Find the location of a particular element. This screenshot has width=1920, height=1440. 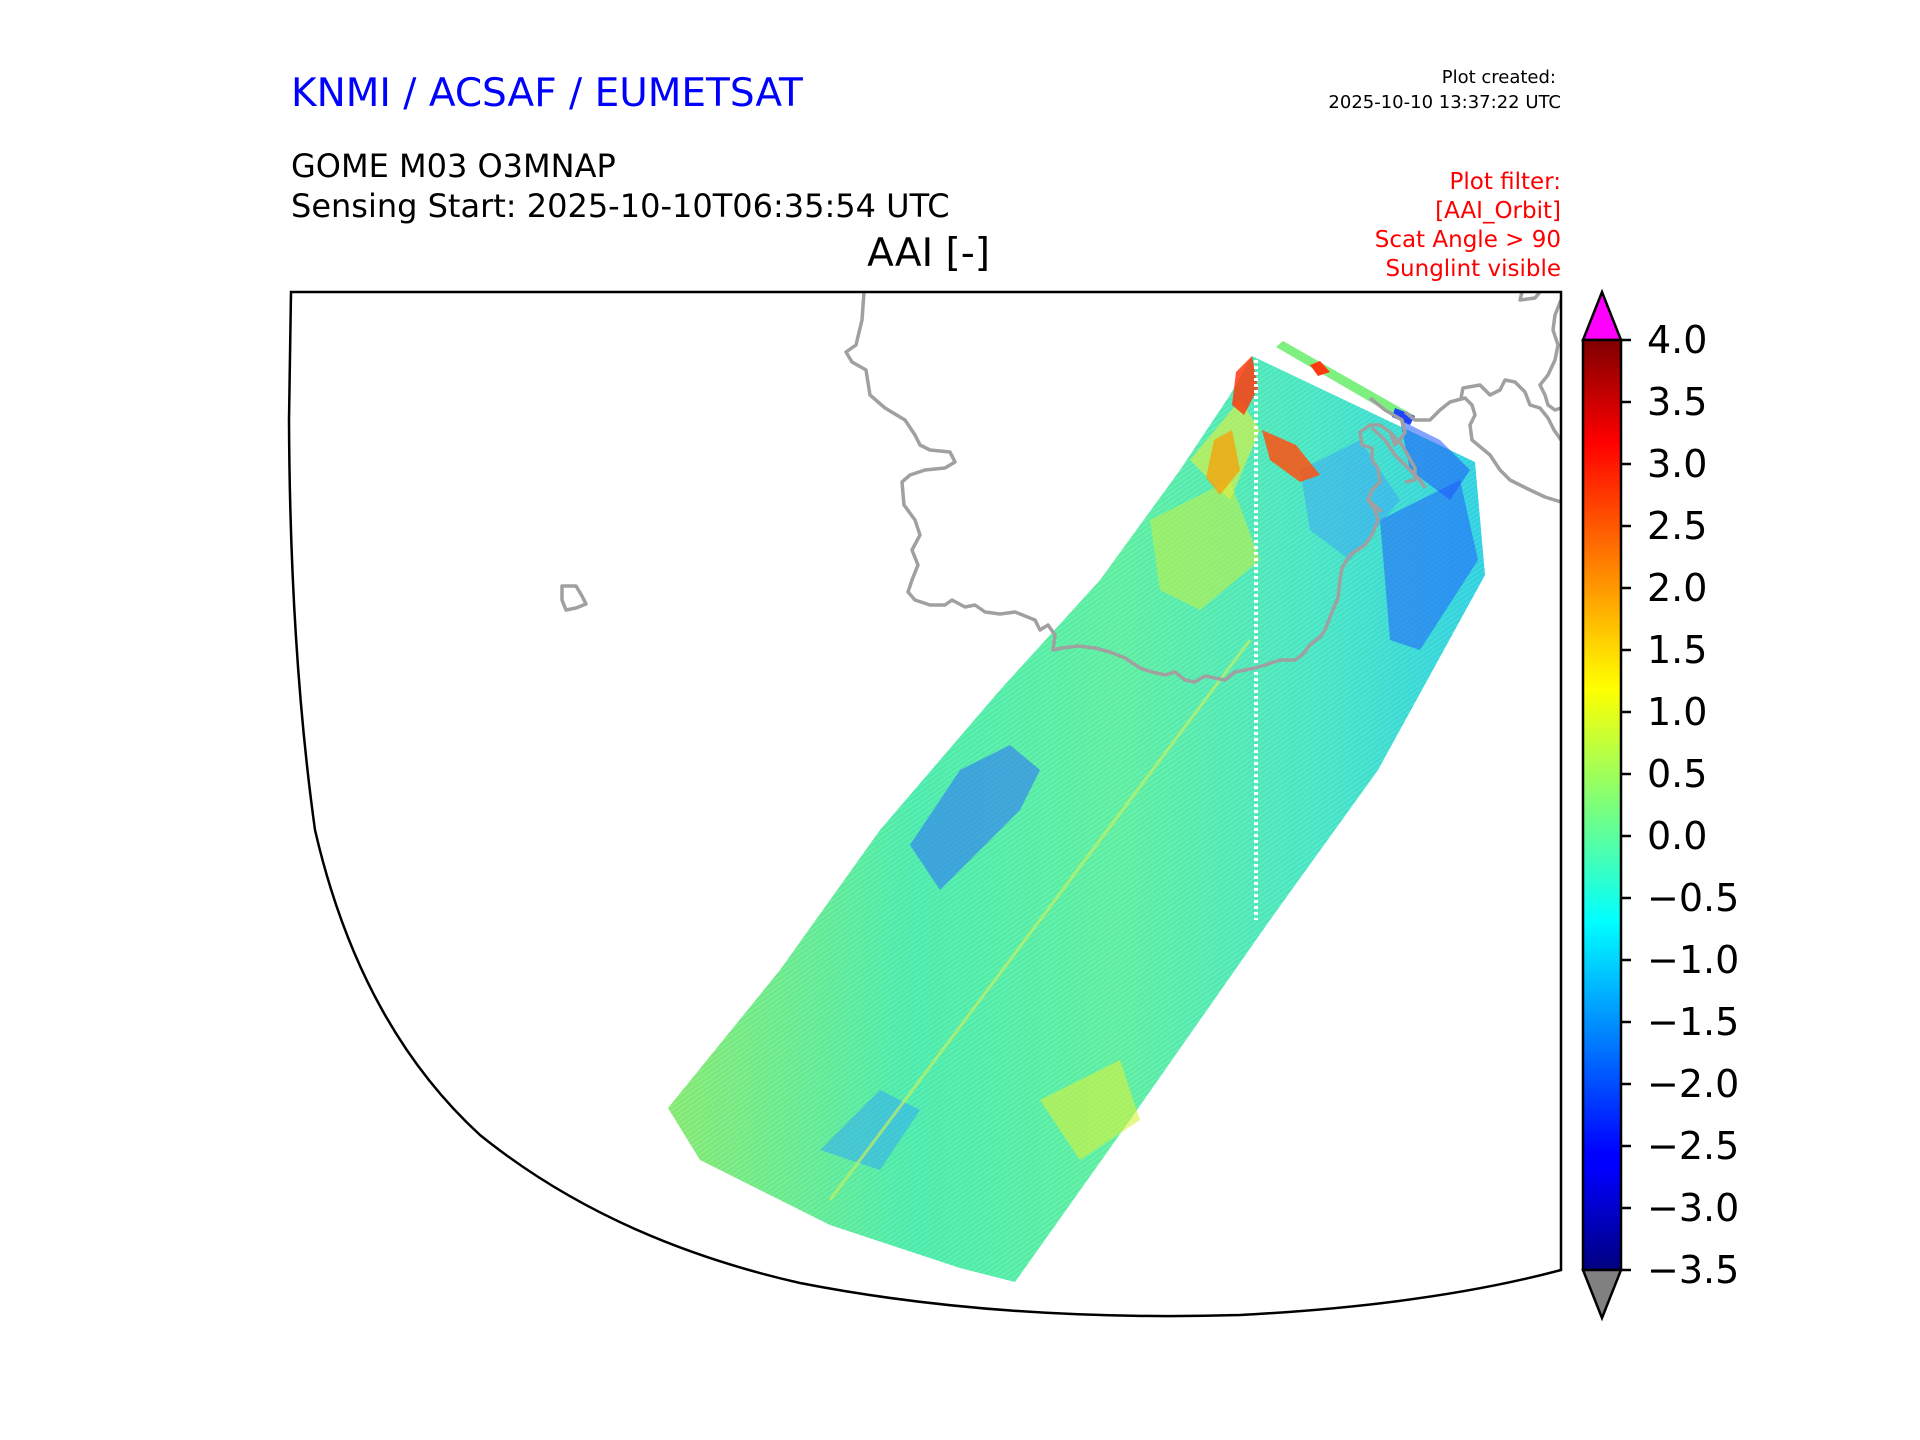

colorbar-tick-label: 2.0 is located at coordinates (1677, 588).